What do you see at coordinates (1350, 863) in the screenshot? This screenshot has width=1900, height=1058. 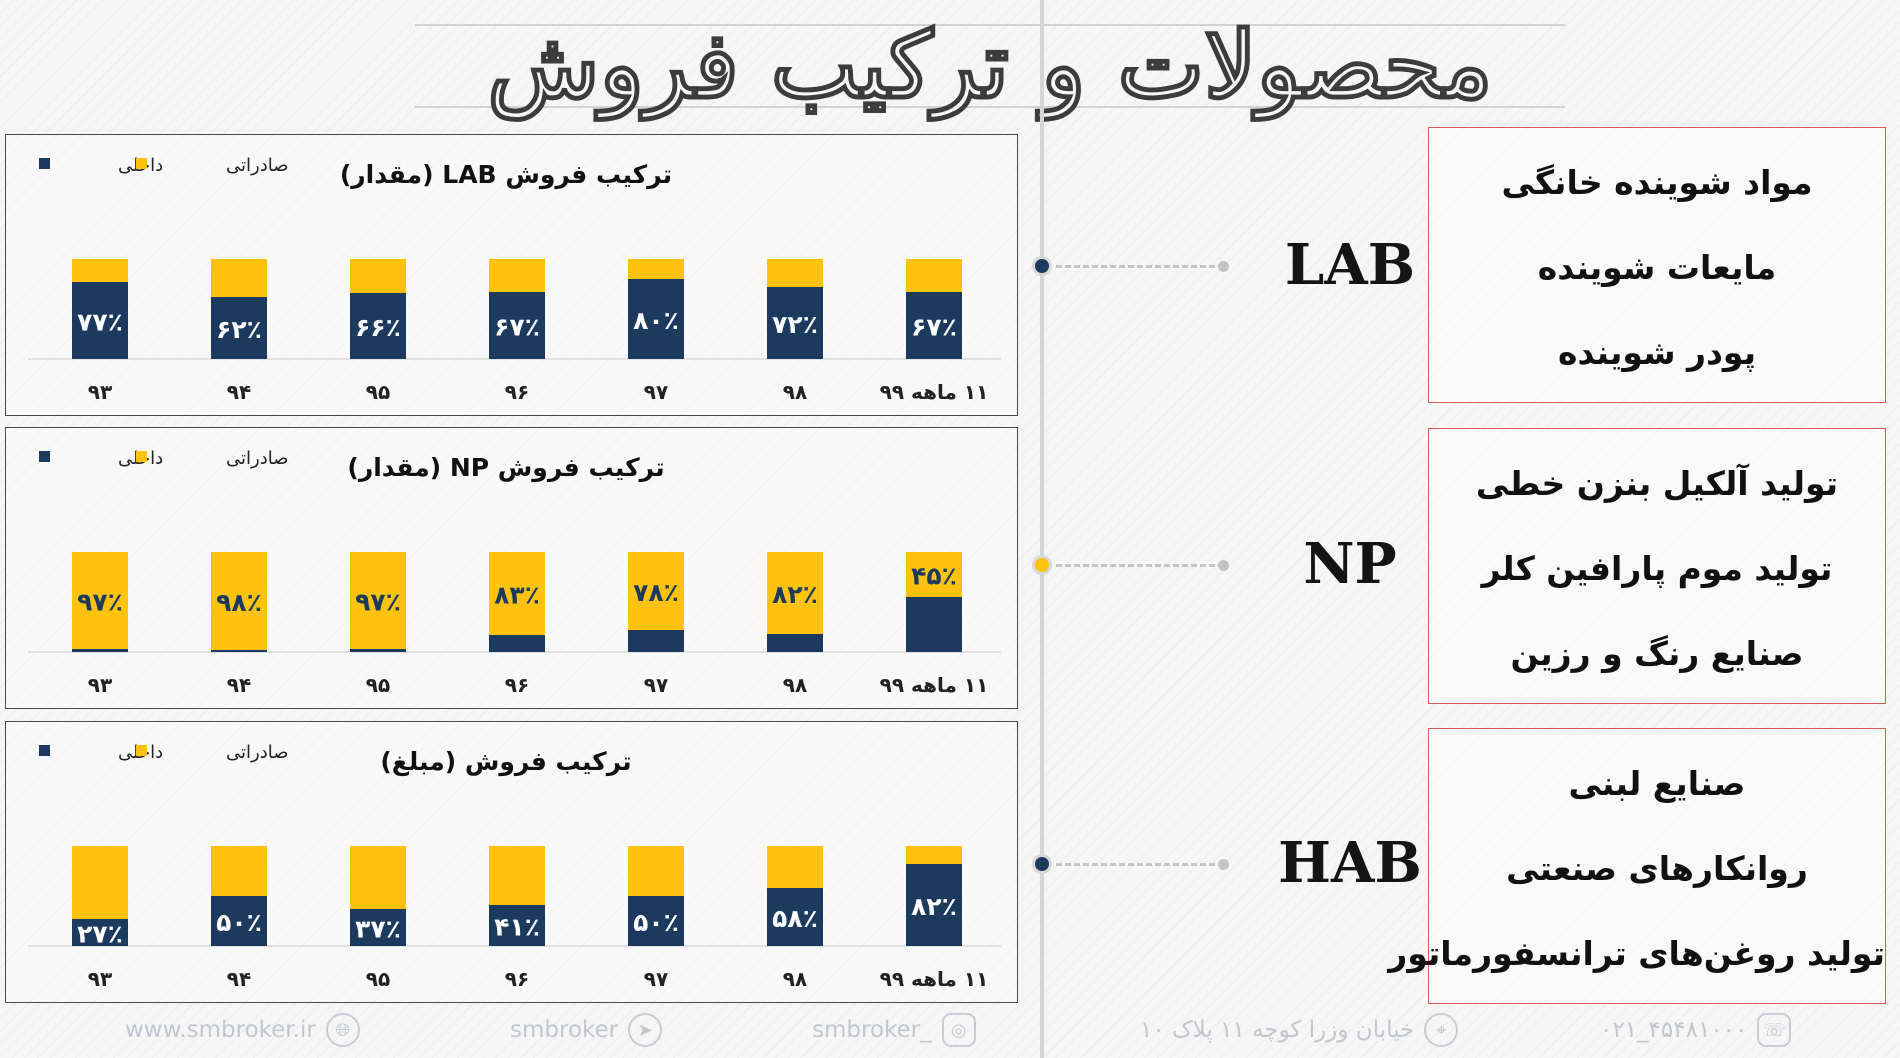 I see `segment-label-hab: HAB` at bounding box center [1350, 863].